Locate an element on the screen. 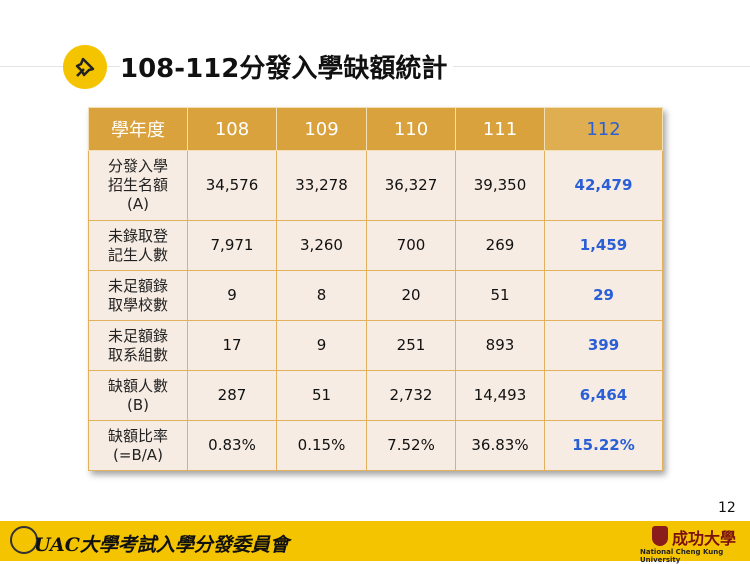 The width and height of the screenshot is (750, 564). row-label: 缺額人數 (B) is located at coordinates (138, 395).